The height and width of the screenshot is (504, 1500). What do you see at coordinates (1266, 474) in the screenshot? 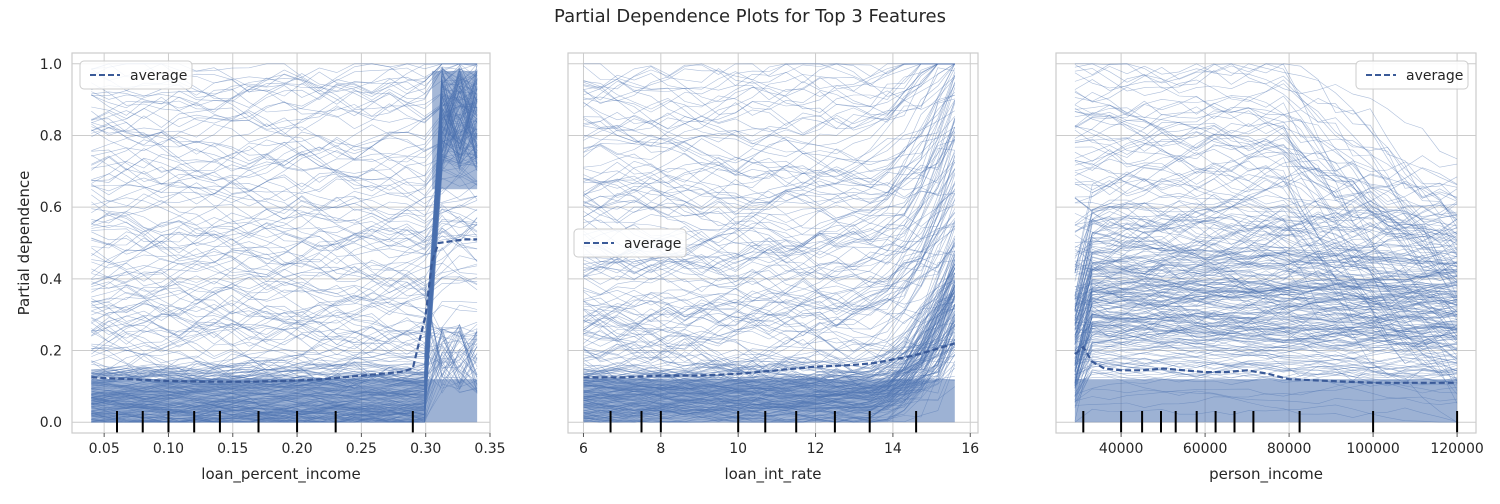
I see `x-axis-label: person_income` at bounding box center [1266, 474].